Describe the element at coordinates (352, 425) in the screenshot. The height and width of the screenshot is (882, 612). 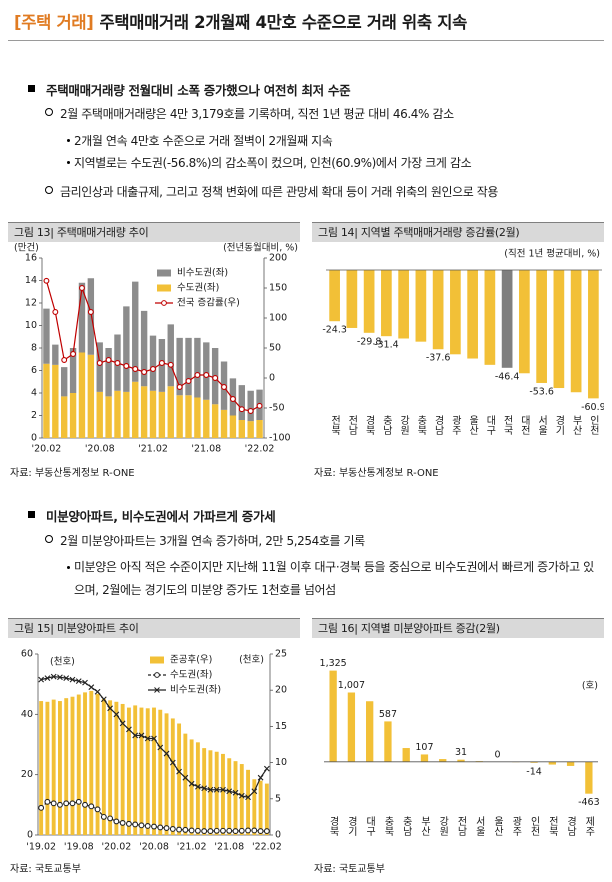
I see `x-tick-label: 전남` at that location.